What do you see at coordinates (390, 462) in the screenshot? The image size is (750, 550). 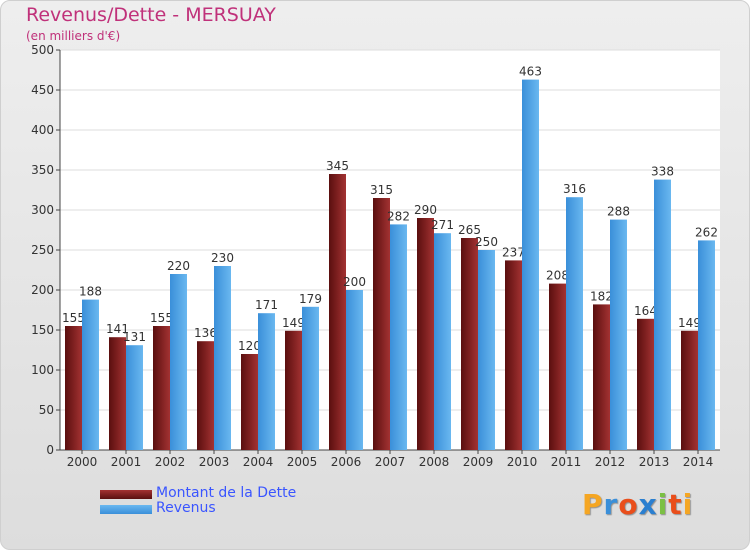 I see `x-tick-label: 2007` at bounding box center [390, 462].